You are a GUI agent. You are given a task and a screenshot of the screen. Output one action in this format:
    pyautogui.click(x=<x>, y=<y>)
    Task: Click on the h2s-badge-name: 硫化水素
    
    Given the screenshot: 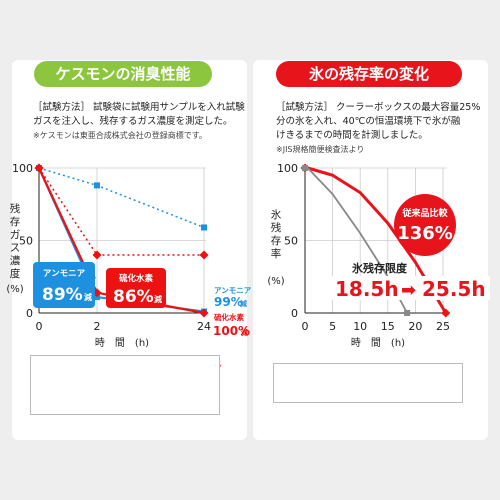 What is the action you would take?
    pyautogui.click(x=136, y=278)
    